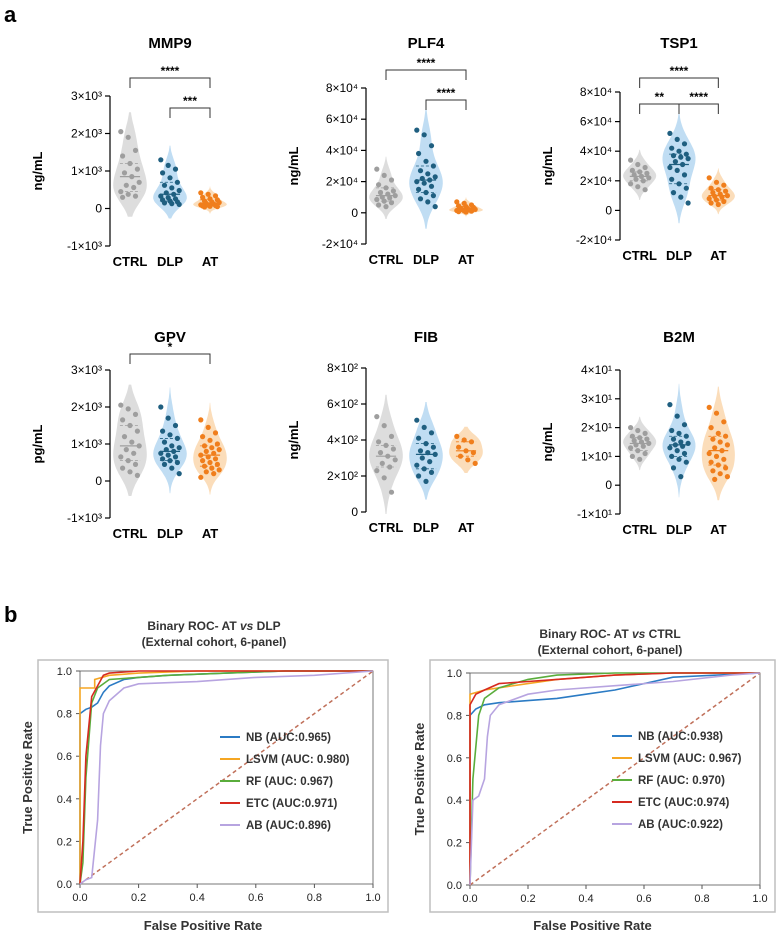 The width and height of the screenshot is (778, 936). What do you see at coordinates (292, 804) in the screenshot?
I see `legend-label-etc: ETC (AUC:0.971)` at bounding box center [292, 804].